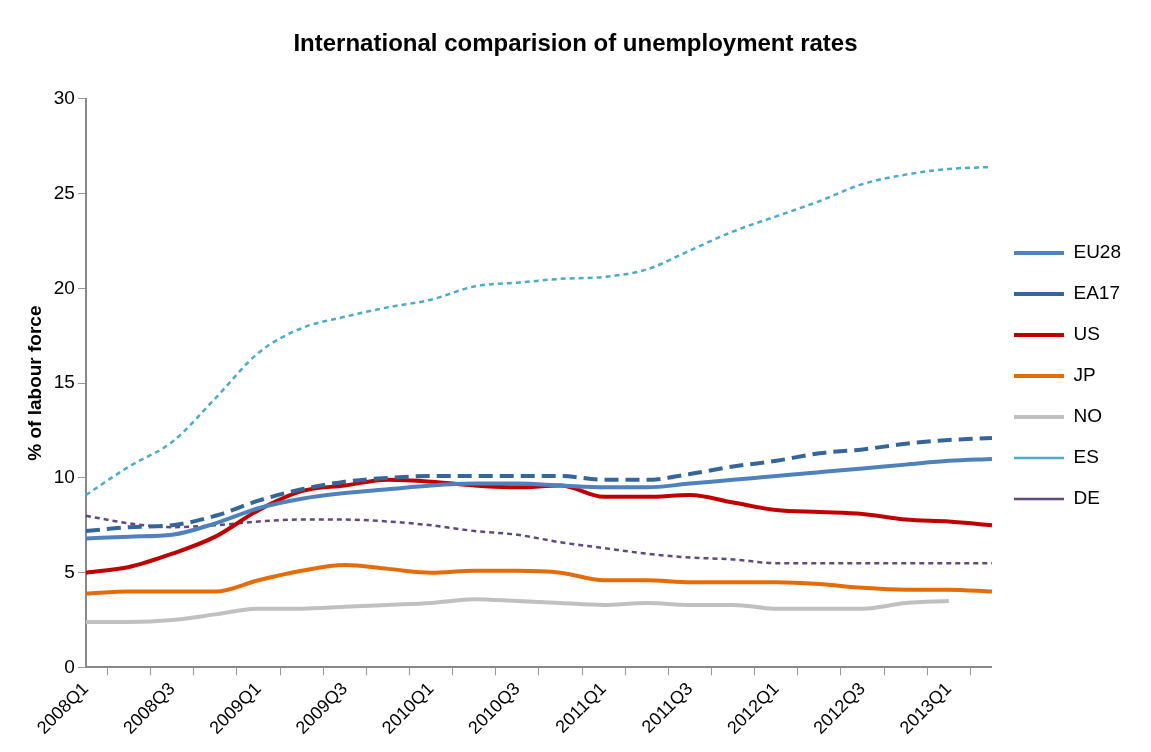 Image resolution: width=1151 pixels, height=752 pixels. What do you see at coordinates (64, 192) in the screenshot?
I see `y-tick-label: 25` at bounding box center [64, 192].